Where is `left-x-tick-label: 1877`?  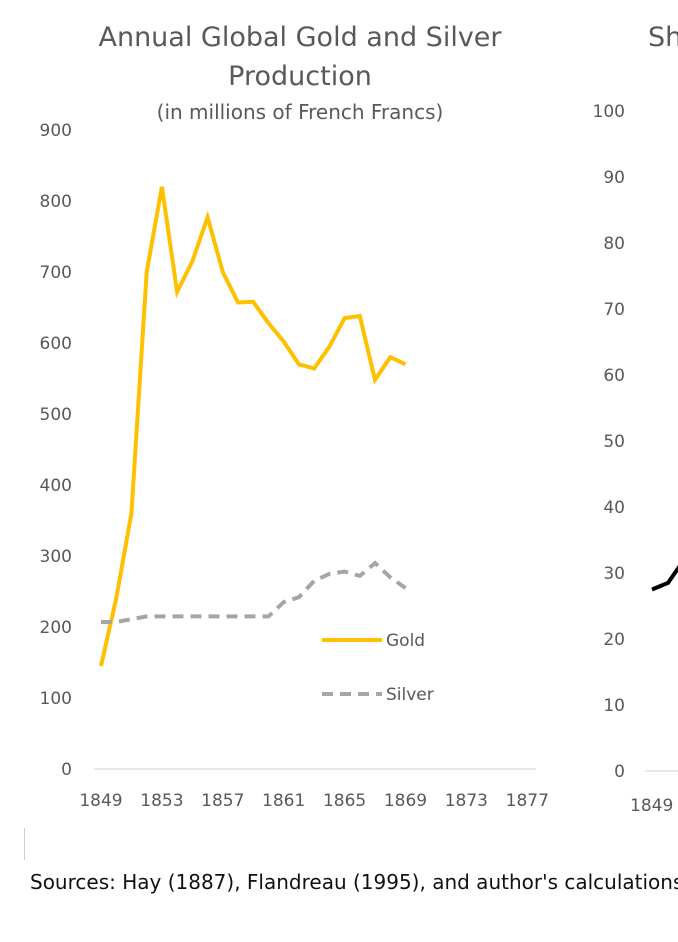
left-x-tick-label: 1877 is located at coordinates (527, 801).